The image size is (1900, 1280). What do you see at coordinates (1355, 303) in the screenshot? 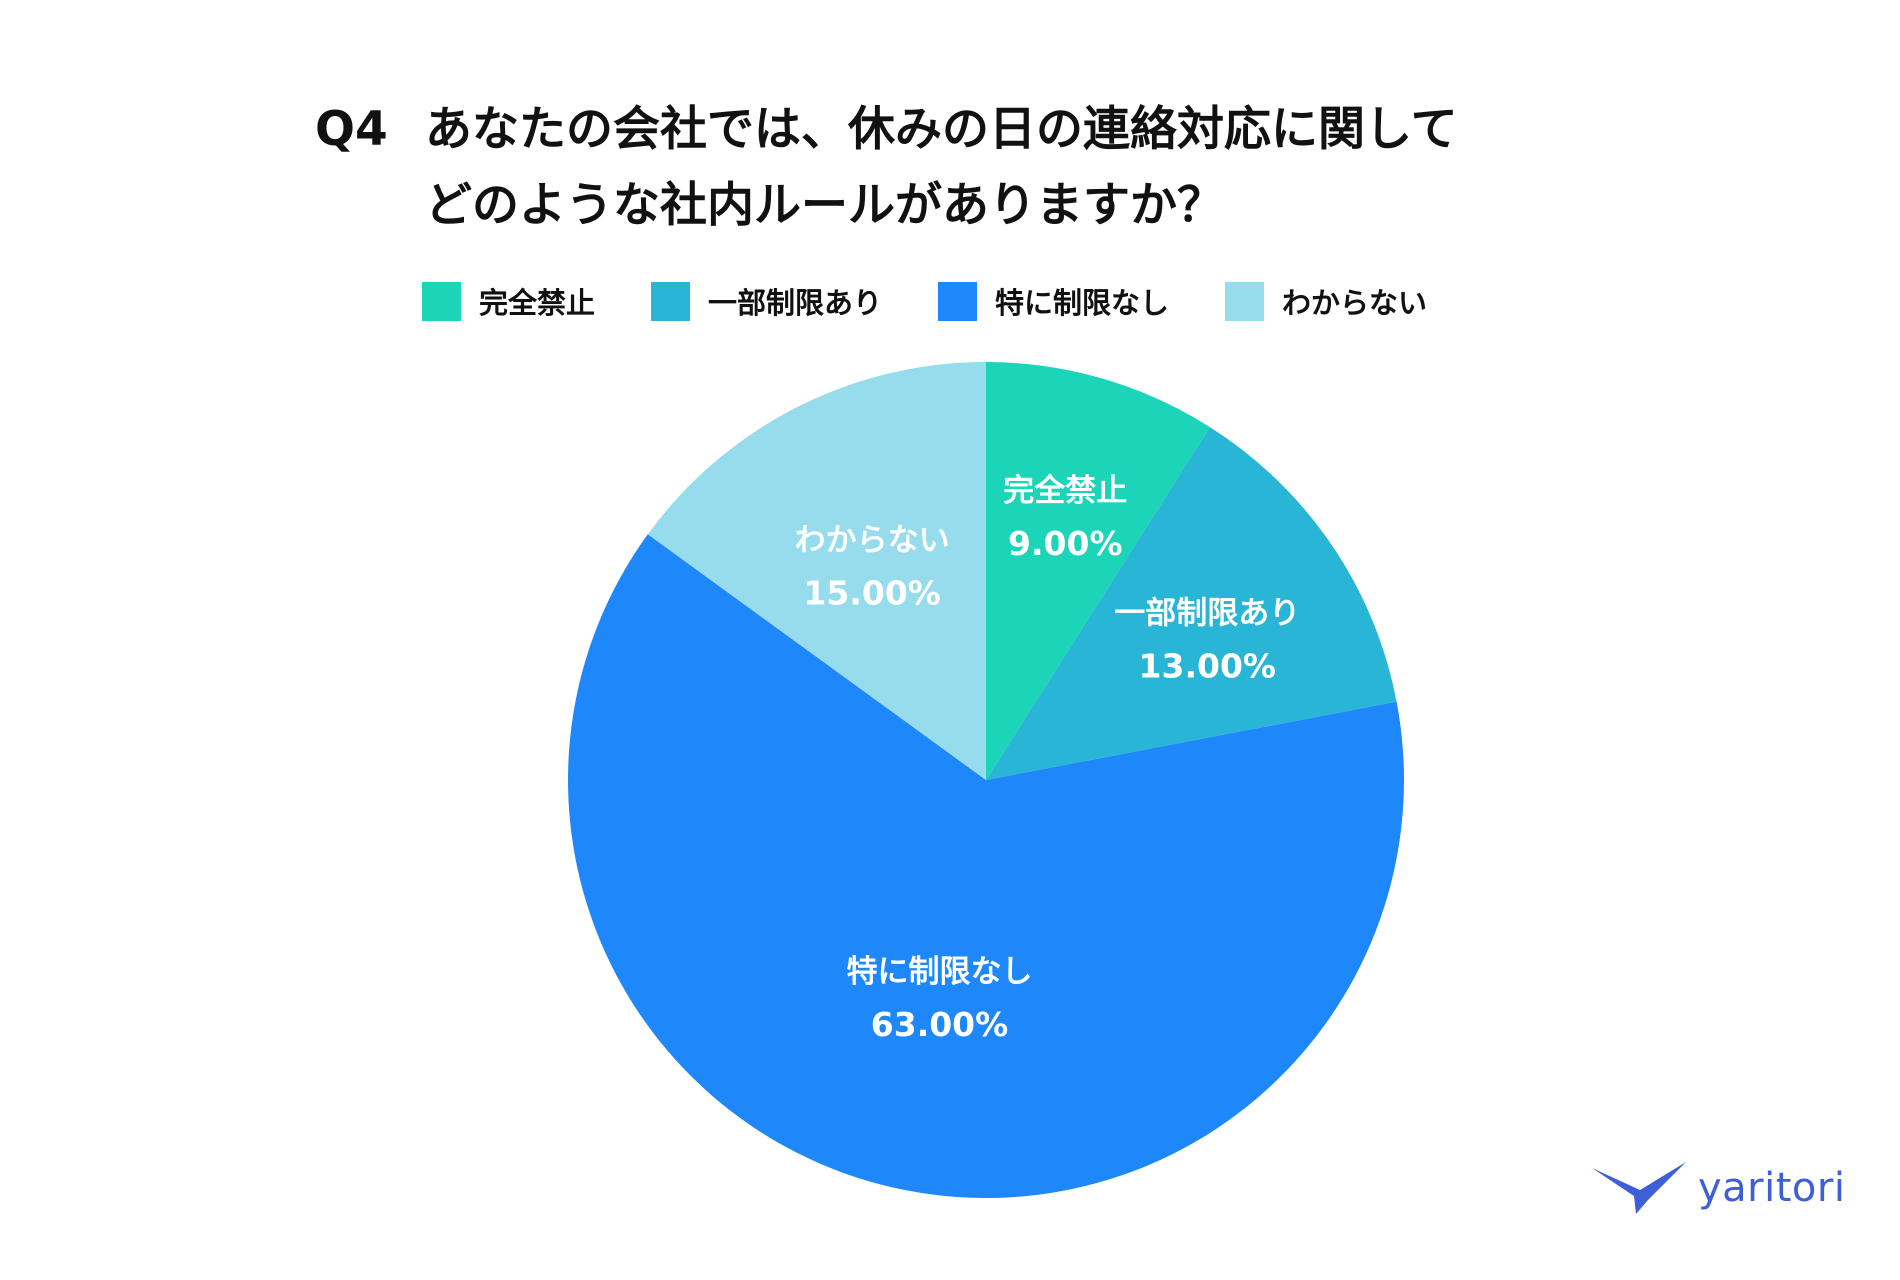
I see `legend-label: わからない` at bounding box center [1355, 303].